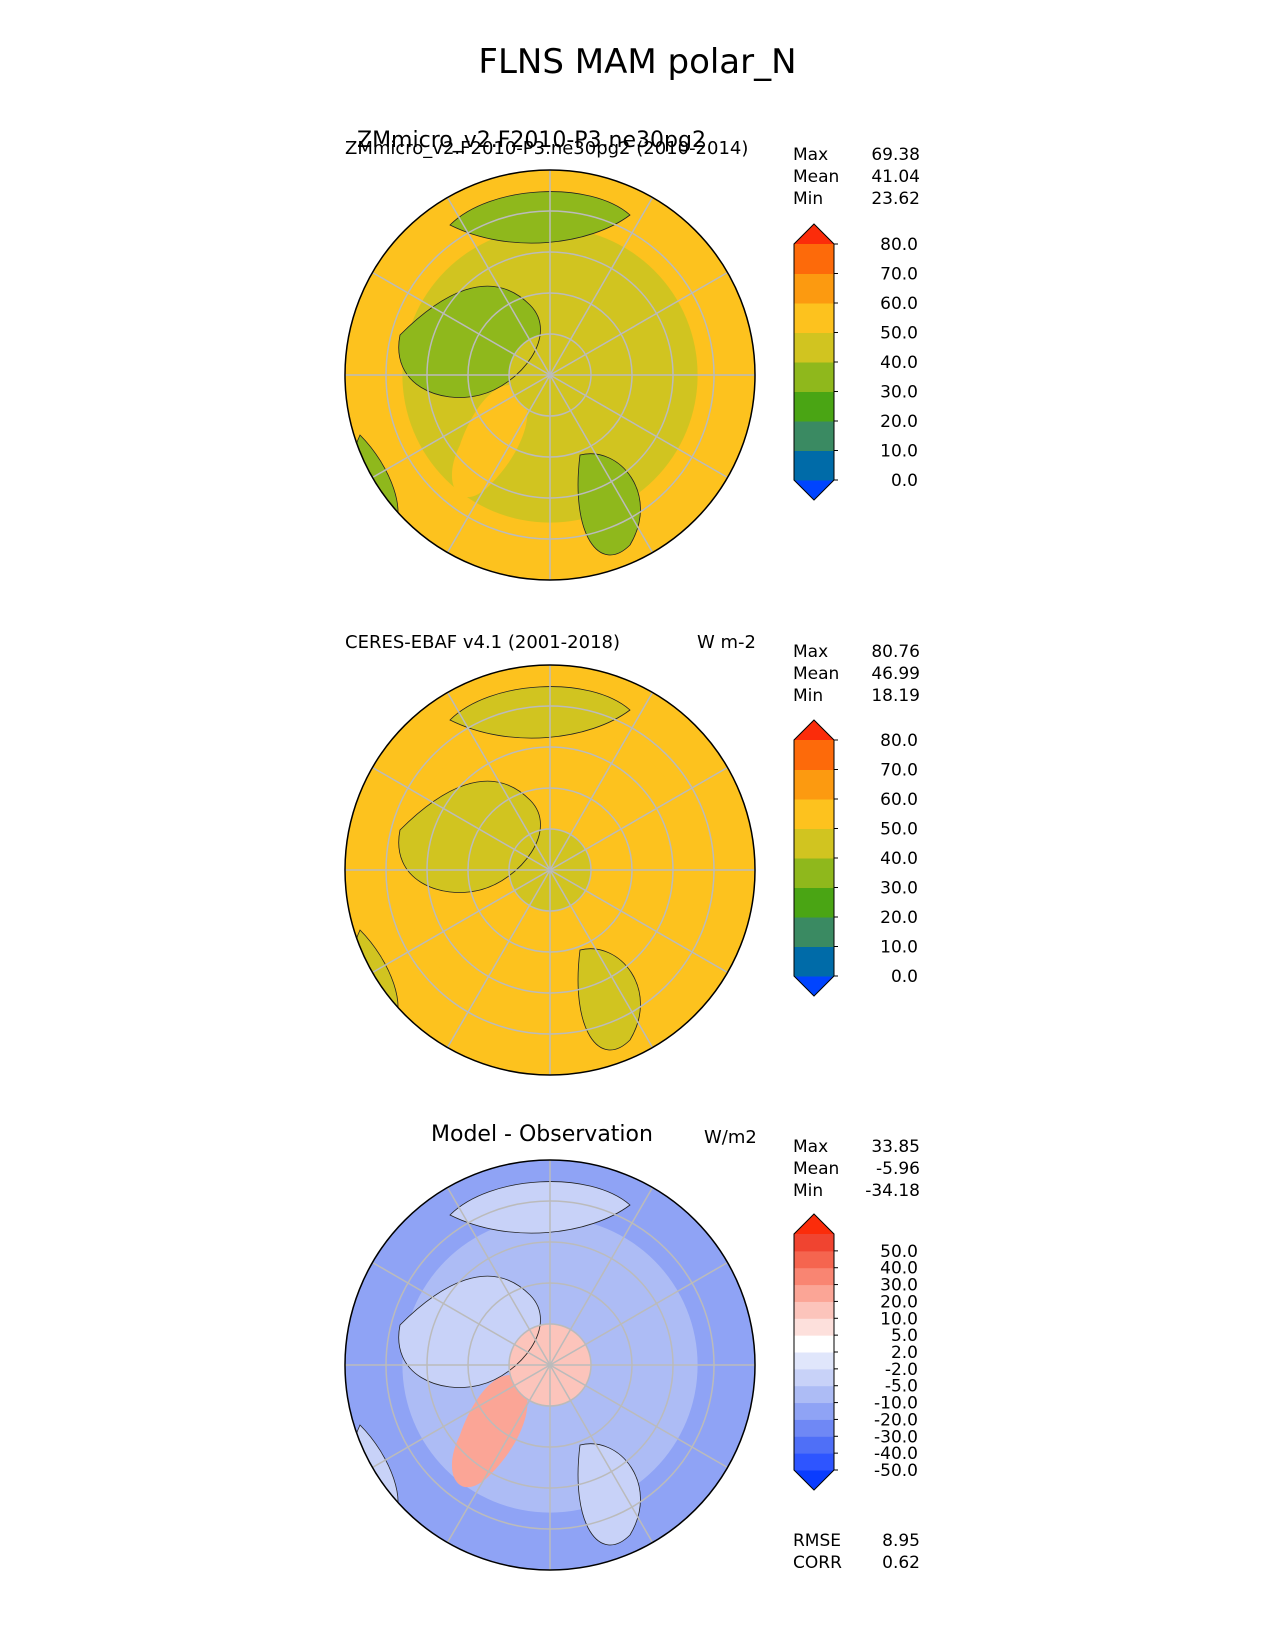 The width and height of the screenshot is (1275, 1650). Describe the element at coordinates (896, 1454) in the screenshot. I see `panel3-colorbar-tick-label: -40.0` at that location.